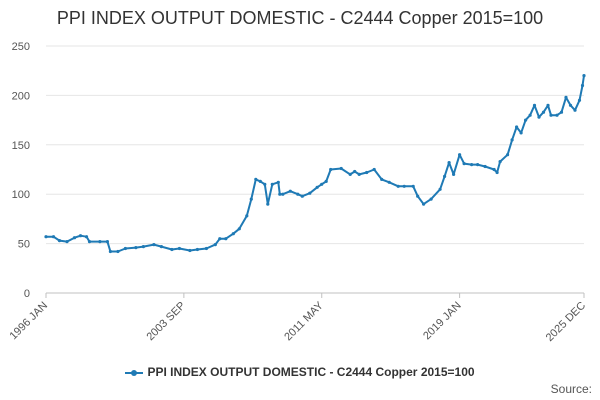 The image size is (600, 400). I want to click on x-axis: 1996 JAN 2003 SEP 2011 MAY 2019 JAN 2025 DEC, so click(297, 318).